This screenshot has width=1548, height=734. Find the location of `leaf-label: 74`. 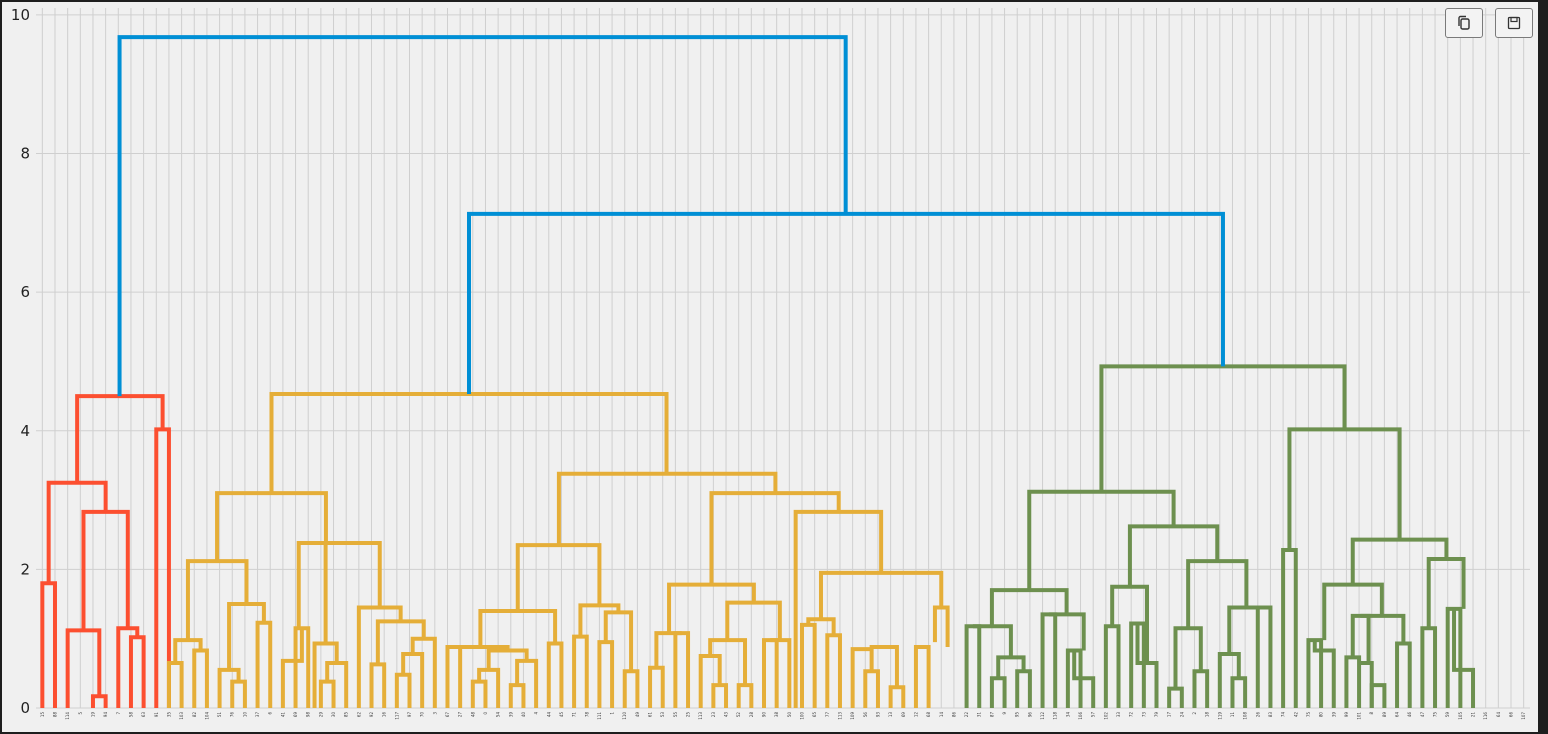

leaf-label: 74 is located at coordinates (1283, 715).